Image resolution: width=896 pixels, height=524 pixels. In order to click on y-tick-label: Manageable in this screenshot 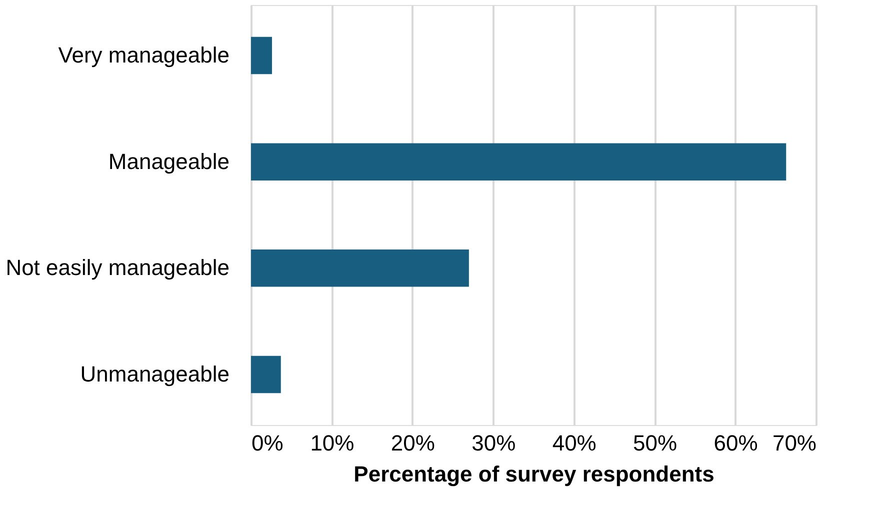, I will do `click(169, 161)`.